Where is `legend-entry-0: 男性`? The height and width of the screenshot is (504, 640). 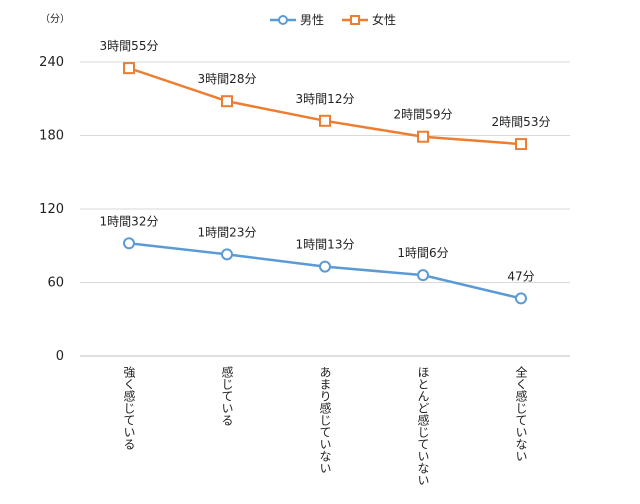
legend-entry-0: 男性 is located at coordinates (312, 20).